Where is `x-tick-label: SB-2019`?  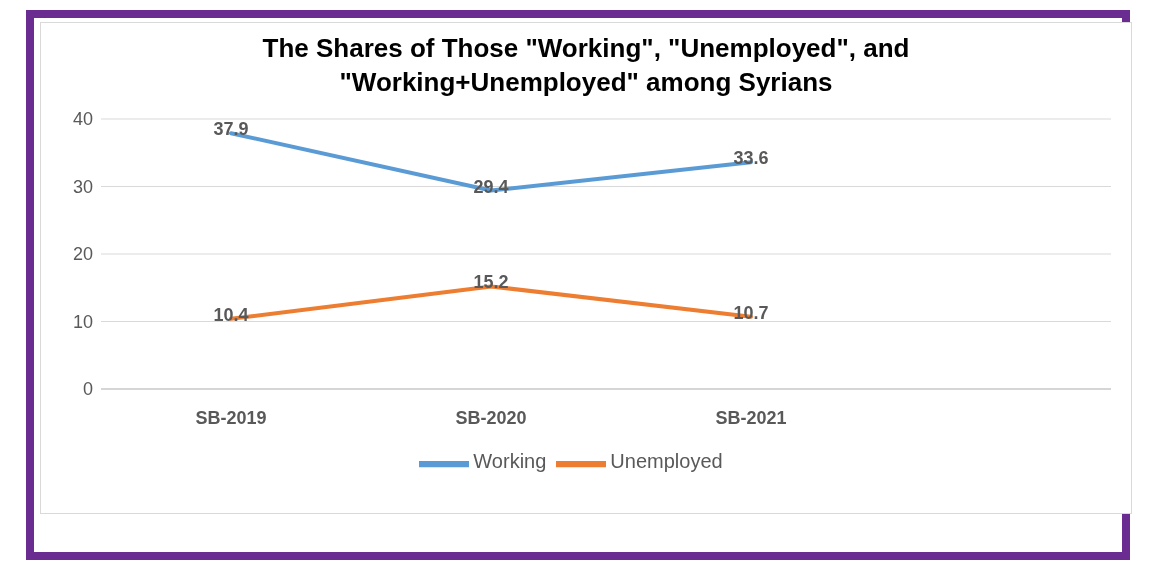 x-tick-label: SB-2019 is located at coordinates (231, 417).